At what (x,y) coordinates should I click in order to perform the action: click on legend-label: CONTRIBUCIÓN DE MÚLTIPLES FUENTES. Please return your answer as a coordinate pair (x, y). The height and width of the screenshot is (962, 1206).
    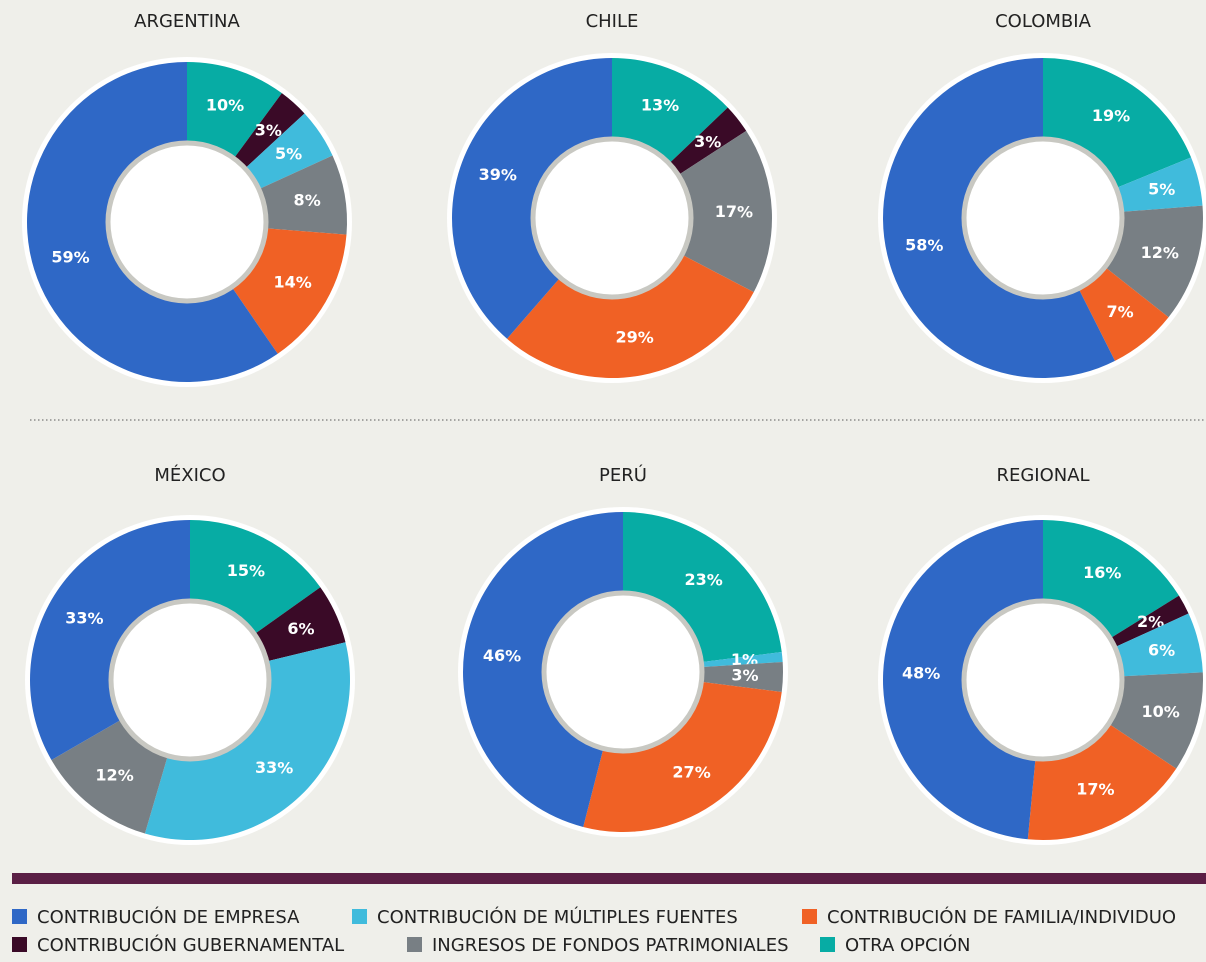
    Looking at the image, I should click on (557, 917).